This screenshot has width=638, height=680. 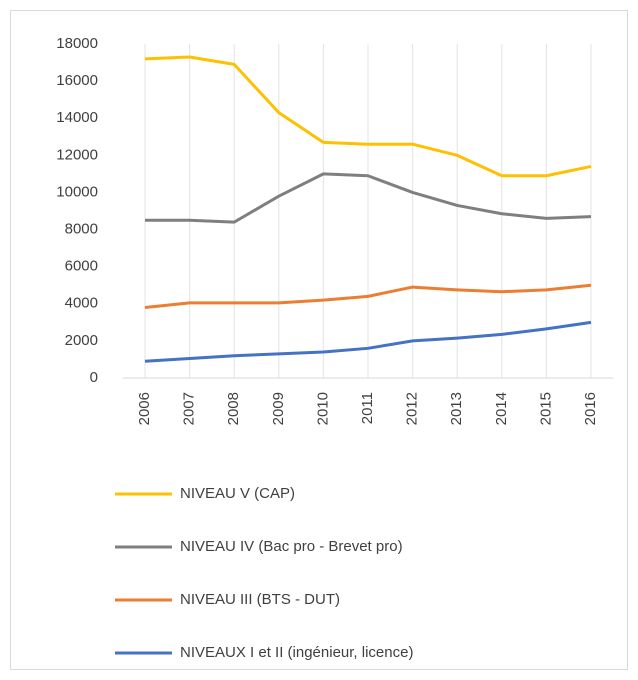 What do you see at coordinates (77, 43) in the screenshot?
I see `y-tick-label: 18000` at bounding box center [77, 43].